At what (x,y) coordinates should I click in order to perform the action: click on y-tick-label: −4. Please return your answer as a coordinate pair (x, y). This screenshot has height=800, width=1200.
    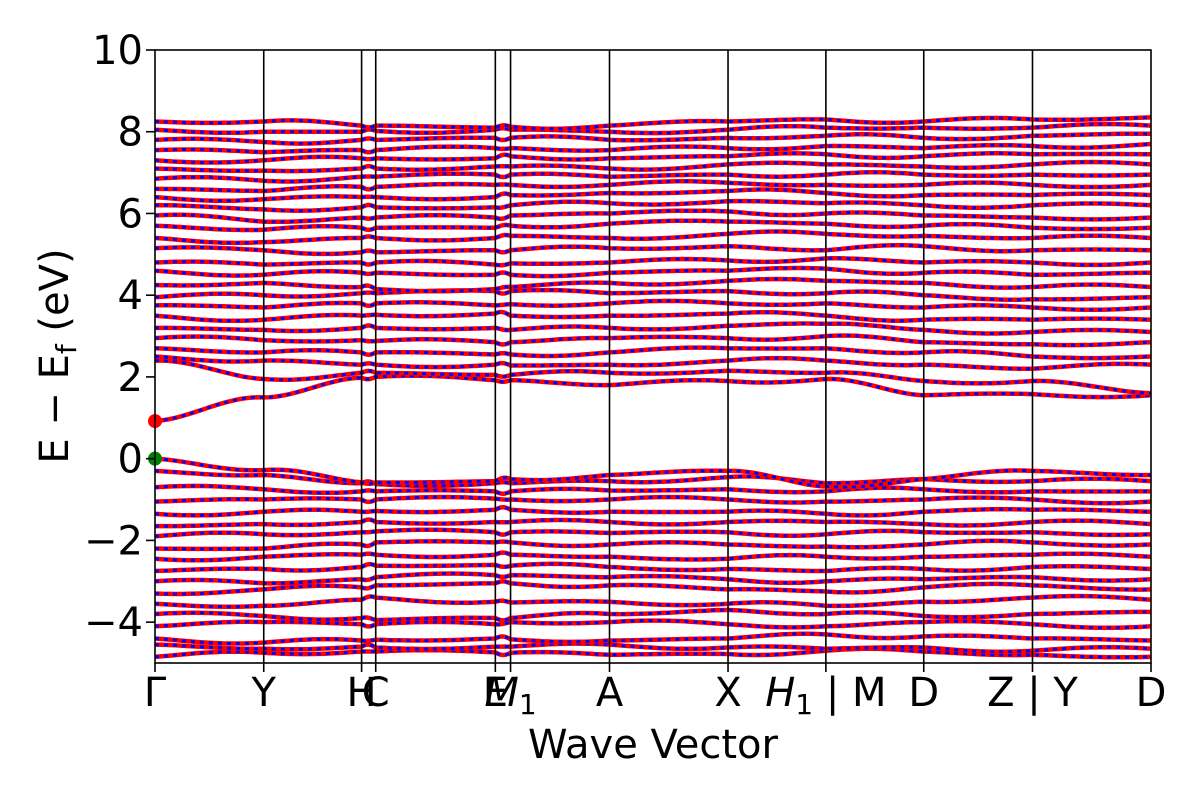
    Looking at the image, I should click on (113, 623).